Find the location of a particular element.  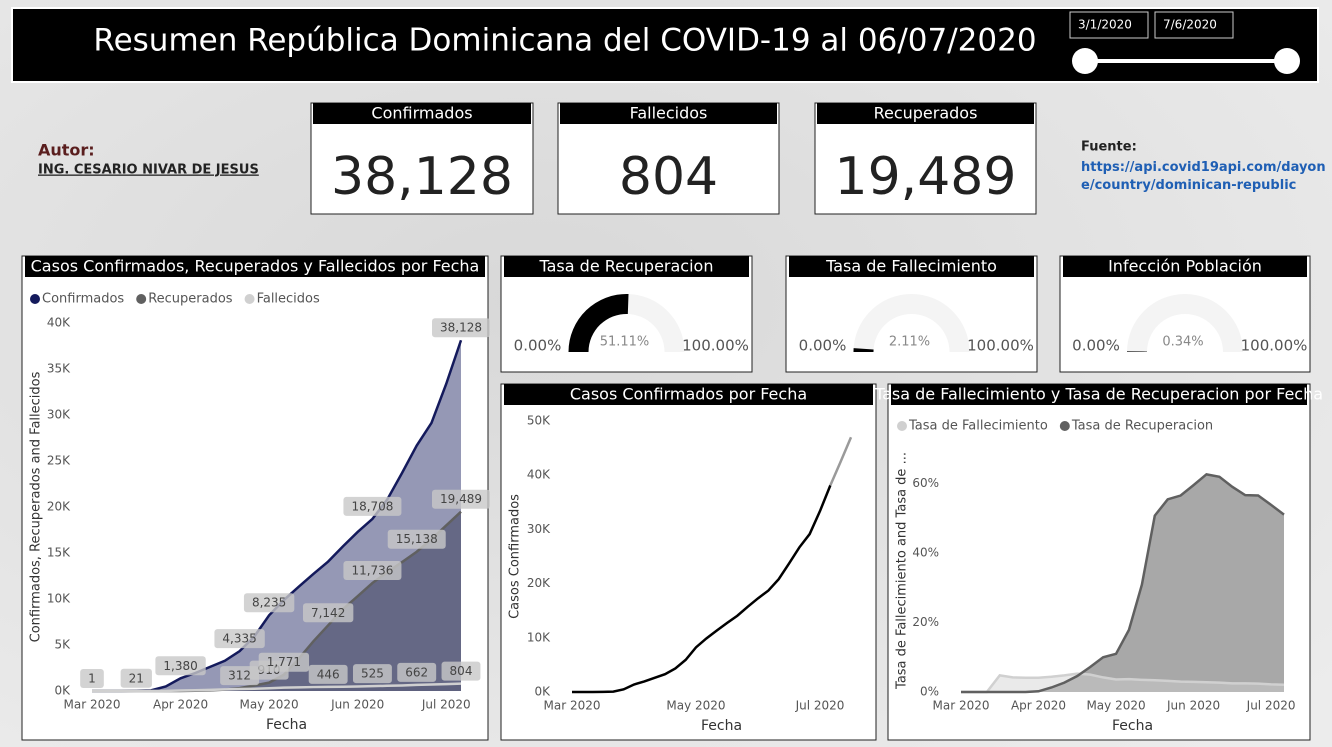

data-label: 312 is located at coordinates (240, 676).